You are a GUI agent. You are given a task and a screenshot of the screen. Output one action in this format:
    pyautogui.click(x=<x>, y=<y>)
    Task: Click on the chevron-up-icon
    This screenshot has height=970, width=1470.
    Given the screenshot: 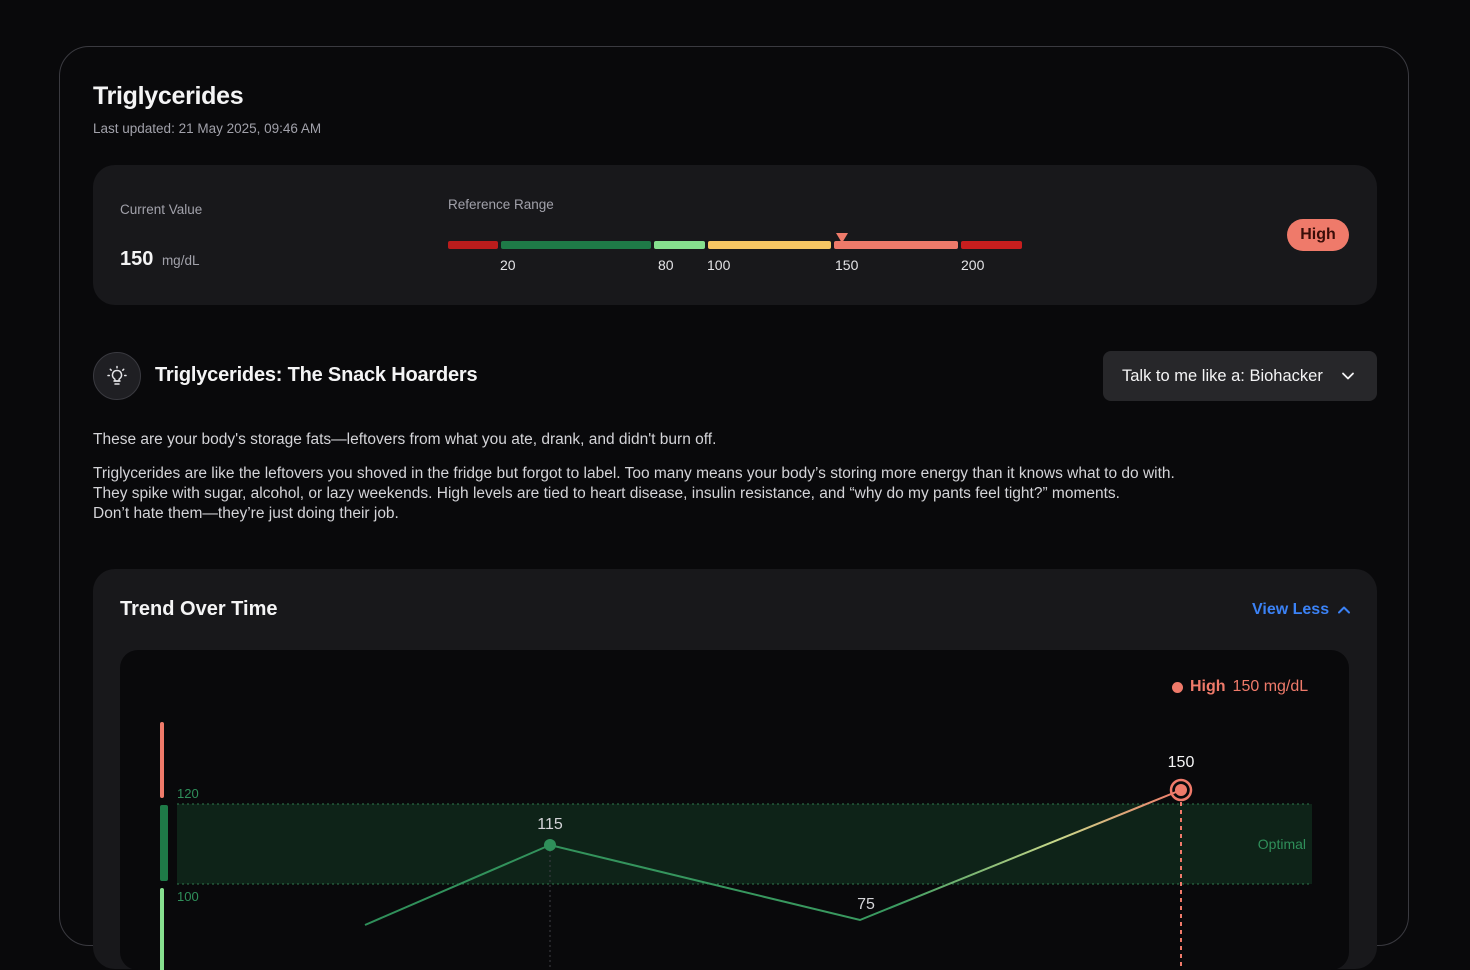 What is the action you would take?
    pyautogui.click(x=1344, y=610)
    